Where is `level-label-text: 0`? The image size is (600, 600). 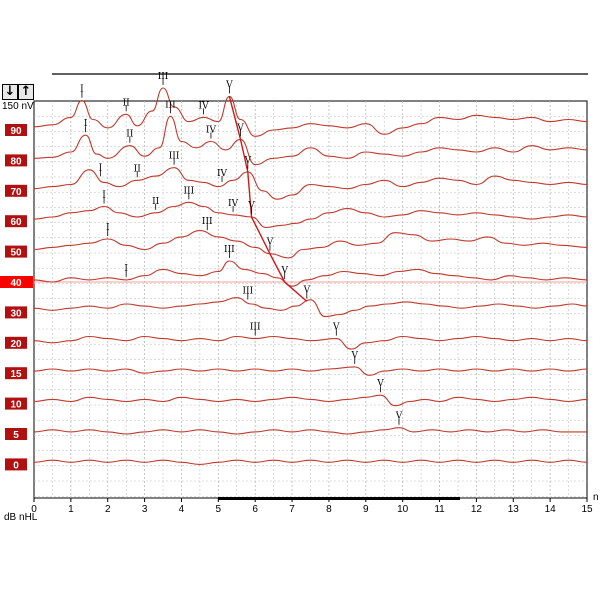 level-label-text: 0 is located at coordinates (16, 465).